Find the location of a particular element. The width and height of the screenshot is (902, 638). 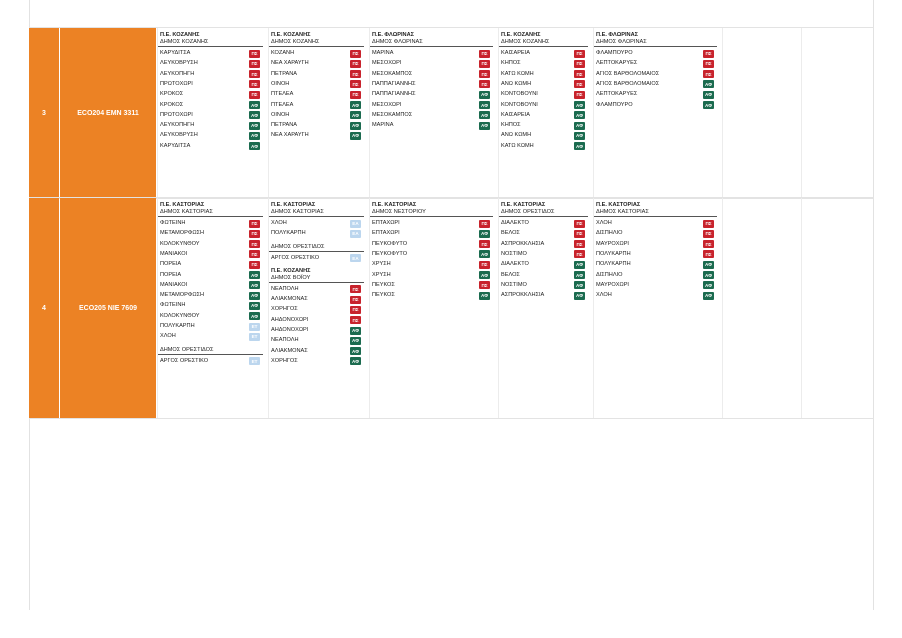

village-name: ΜΕΣΟΚΑΜΠΟΣ is located at coordinates (392, 114).